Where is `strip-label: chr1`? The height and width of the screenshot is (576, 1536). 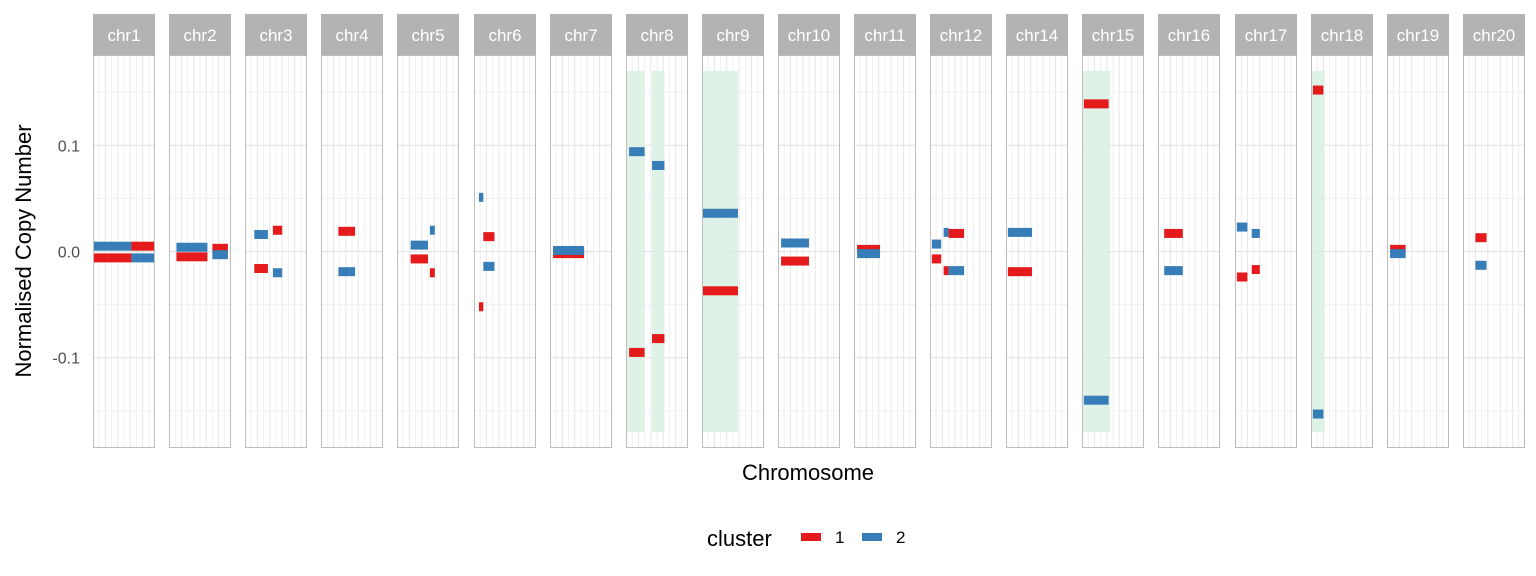
strip-label: chr1 is located at coordinates (123, 35).